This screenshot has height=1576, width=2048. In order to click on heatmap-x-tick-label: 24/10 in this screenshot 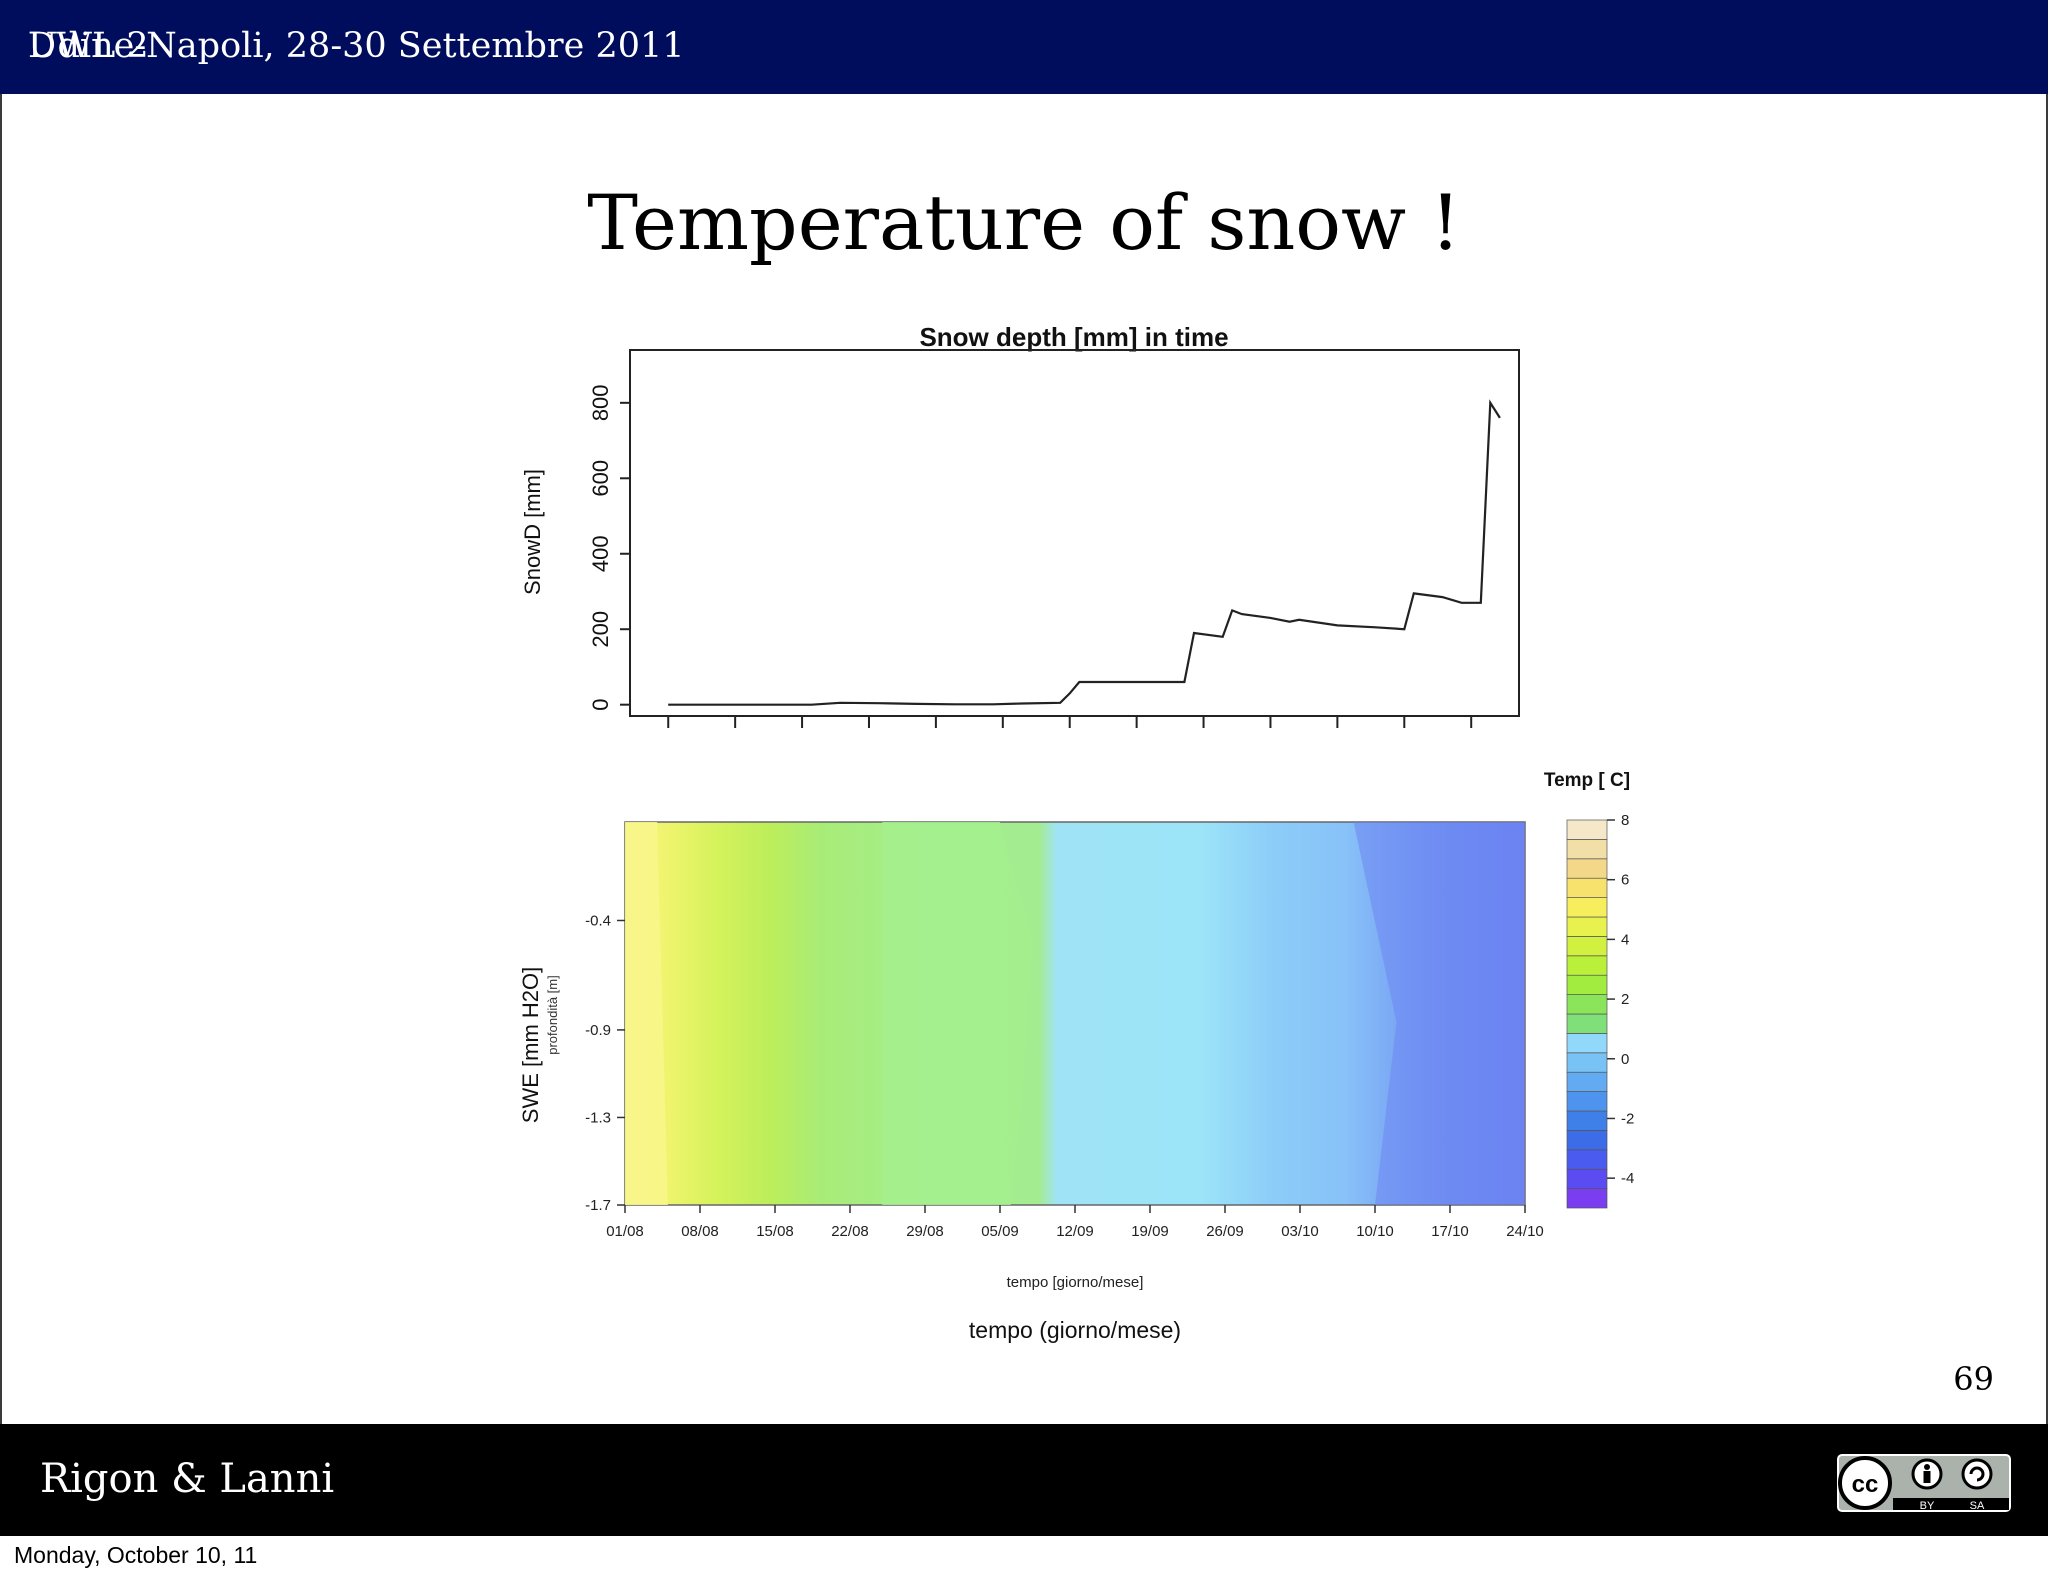, I will do `click(1525, 1231)`.